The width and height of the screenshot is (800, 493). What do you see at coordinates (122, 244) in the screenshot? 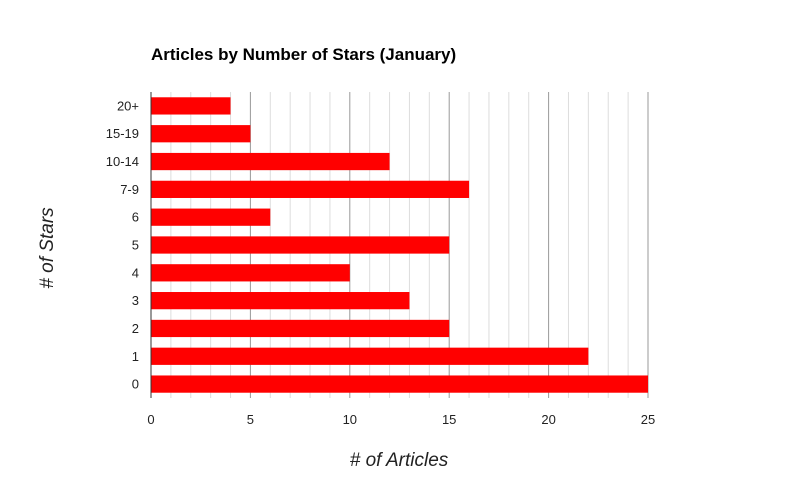
I see `y-tick-labels: 20+ 15-19 10-14 7-9 6 5 4 3 2 1 0` at bounding box center [122, 244].